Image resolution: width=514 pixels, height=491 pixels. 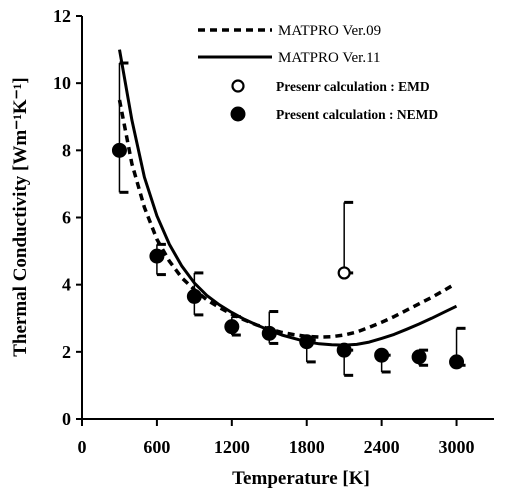 What do you see at coordinates (238, 86) in the screenshot?
I see `legend-marker-open` at bounding box center [238, 86].